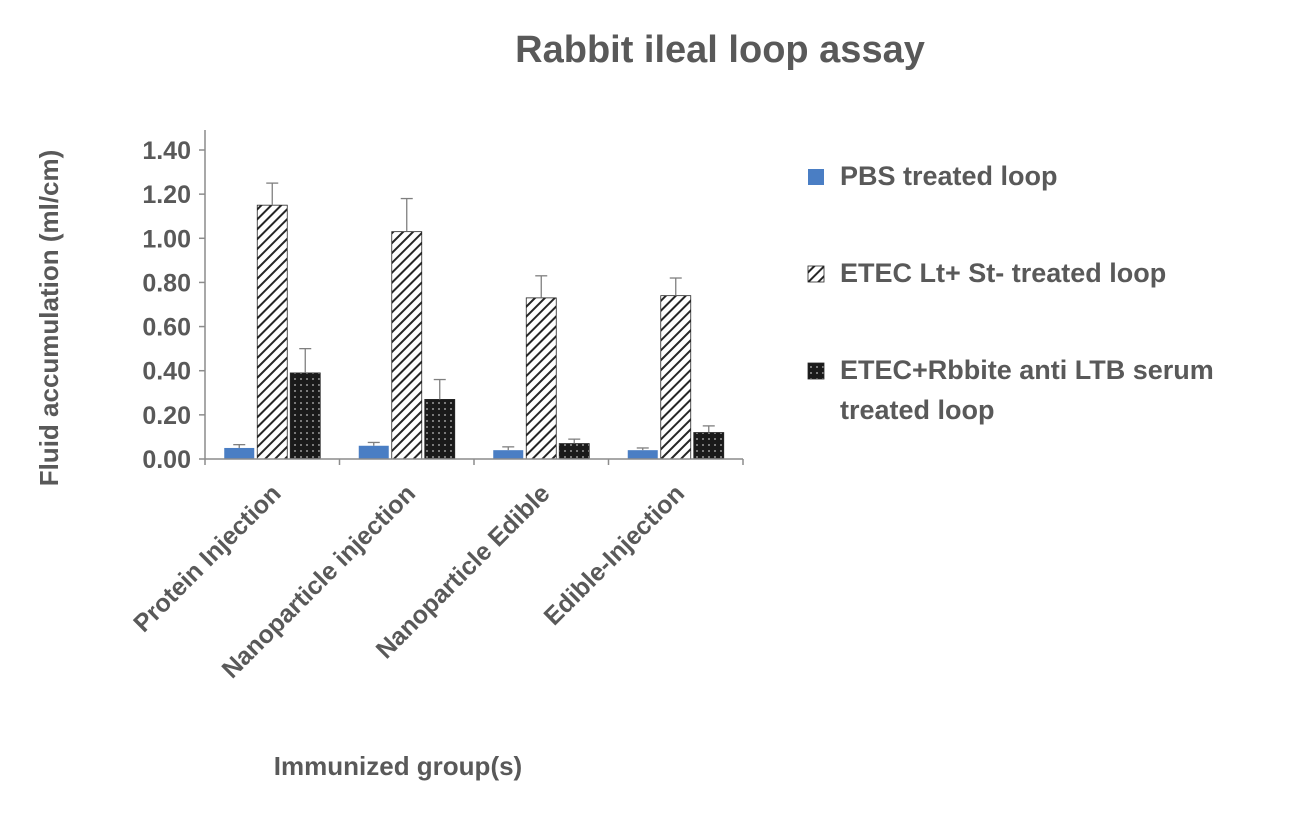 This screenshot has width=1294, height=835. What do you see at coordinates (166, 460) in the screenshot?
I see `y-tick-label: 0.00` at bounding box center [166, 460].